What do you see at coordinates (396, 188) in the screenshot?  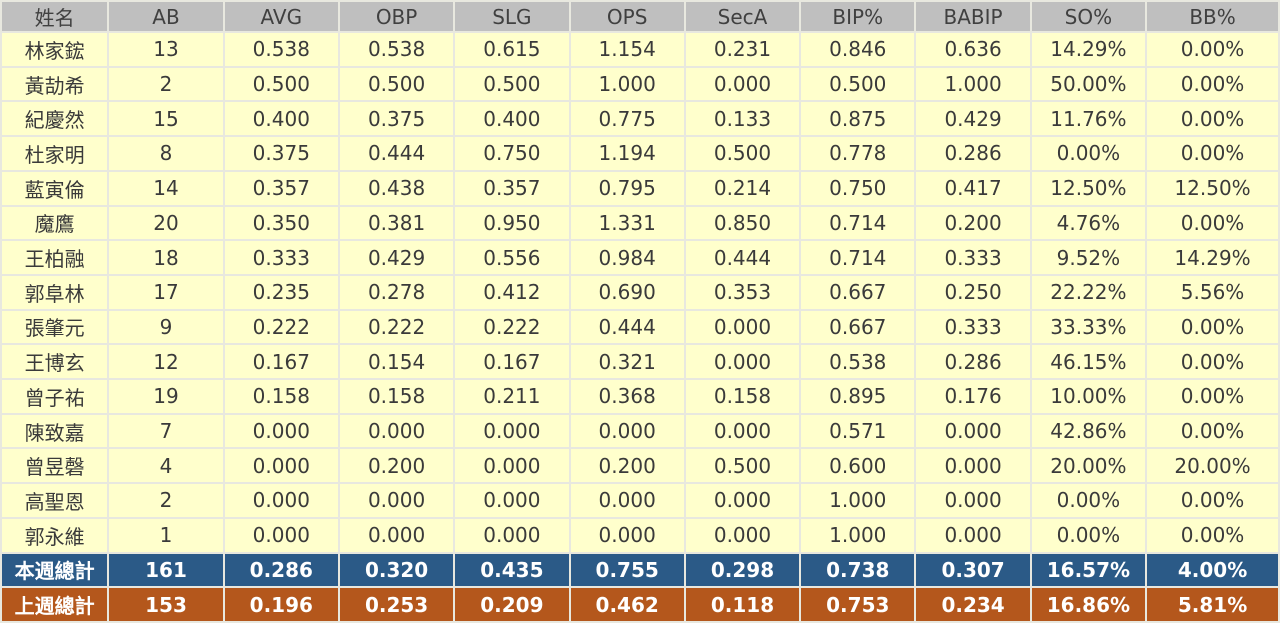 I see `stat-cell: 0.438` at bounding box center [396, 188].